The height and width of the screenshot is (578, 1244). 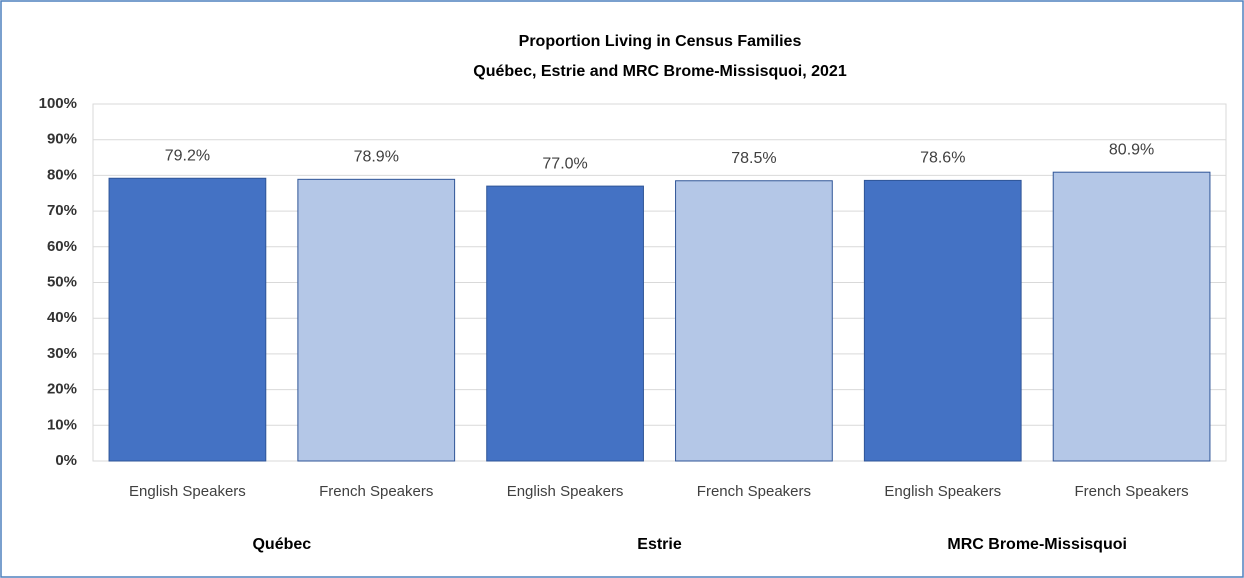 What do you see at coordinates (66, 460) in the screenshot?
I see `y-tick-label: 0%` at bounding box center [66, 460].